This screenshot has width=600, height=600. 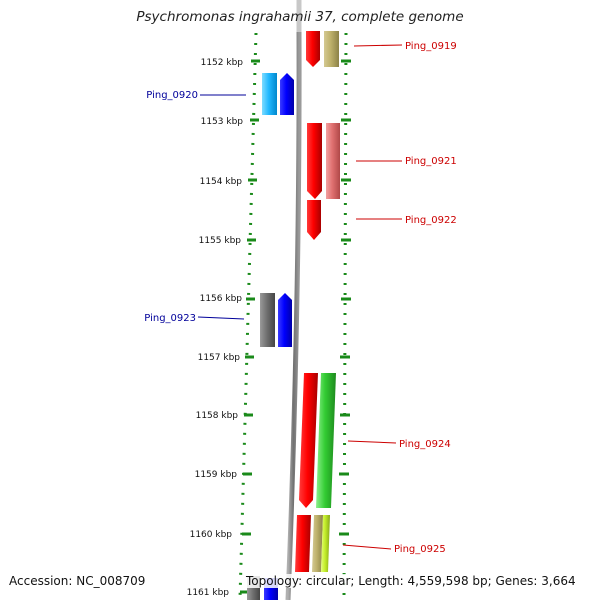 What do you see at coordinates (216, 475) in the screenshot?
I see `kbp-label-1159: 1159 kbp` at bounding box center [216, 475].